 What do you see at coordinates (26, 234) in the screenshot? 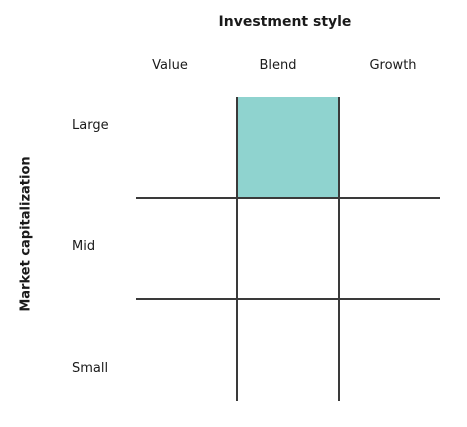
I see `y-axis-title: Market capitalization` at bounding box center [26, 234].